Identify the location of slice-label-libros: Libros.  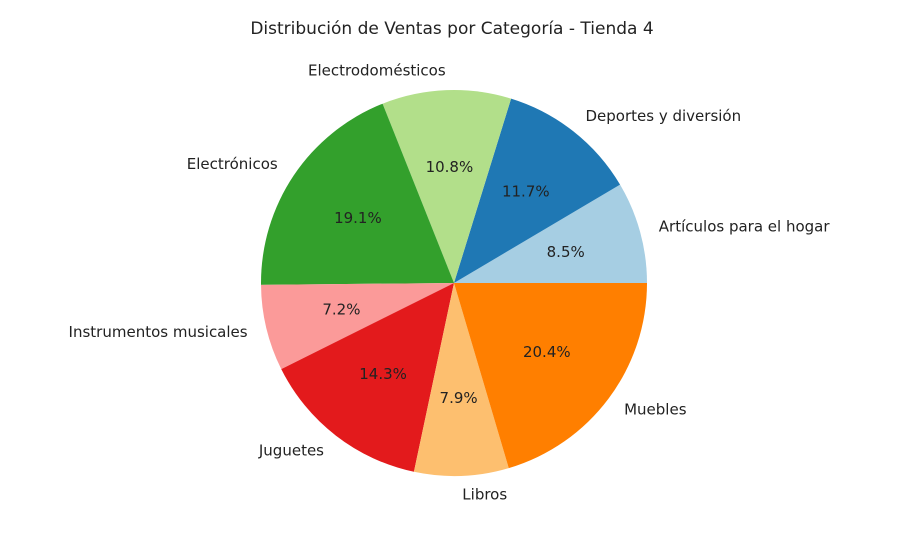
(484, 495).